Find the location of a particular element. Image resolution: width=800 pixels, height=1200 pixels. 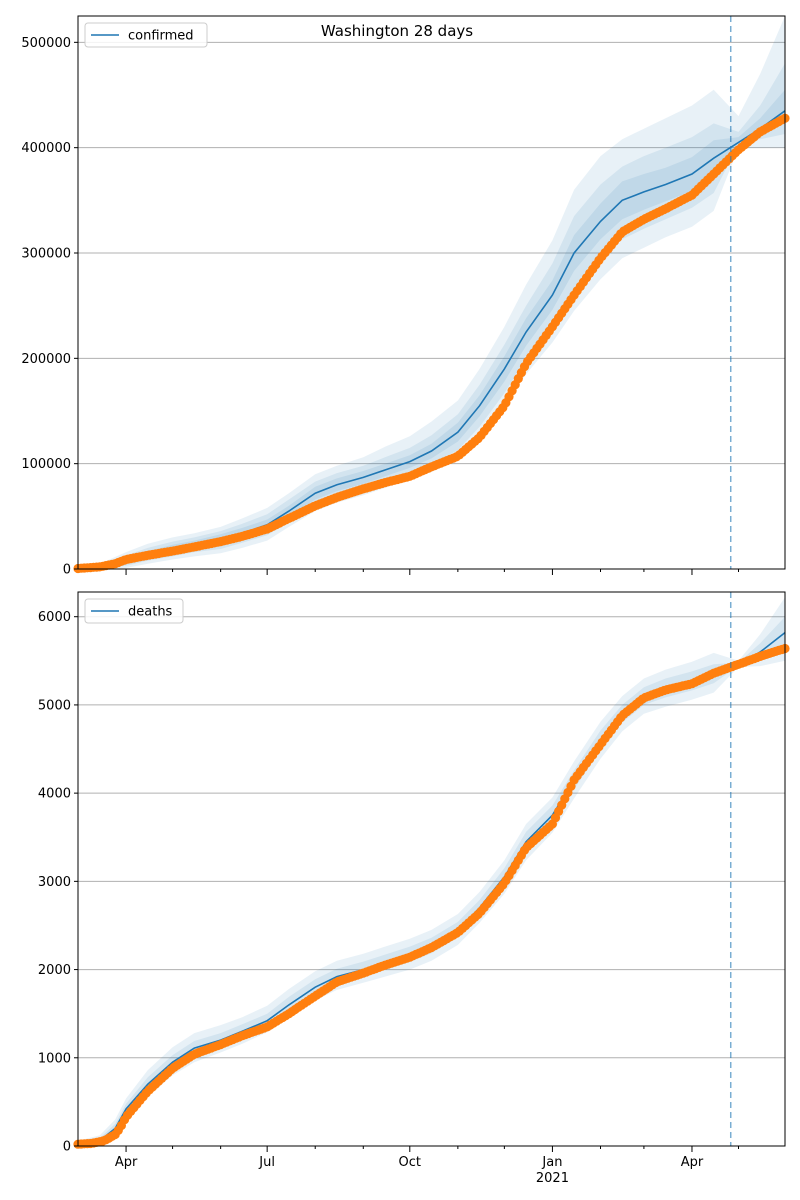

legend-label: confirmed is located at coordinates (161, 36).